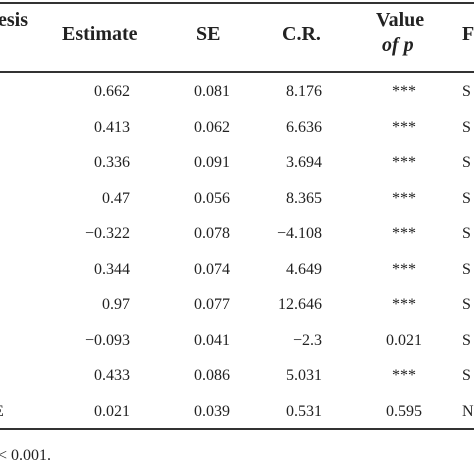 Image resolution: width=474 pixels, height=474 pixels. I want to click on estimate-cell: 0.021, so click(112, 411).